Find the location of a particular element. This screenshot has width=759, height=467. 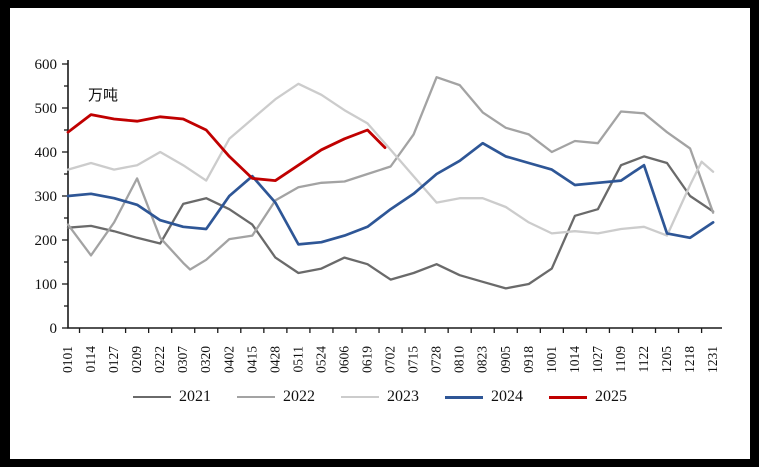

legend-item-2023: 2023 is located at coordinates (380, 397).